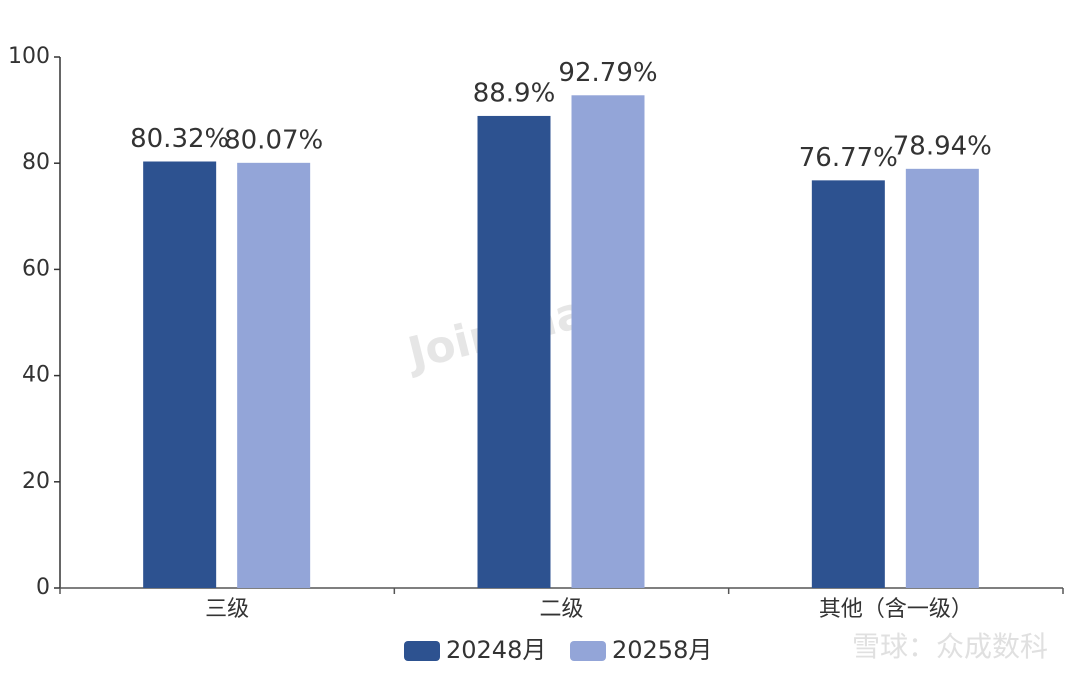  I want to click on legend-label: 20248月, so click(496, 650).